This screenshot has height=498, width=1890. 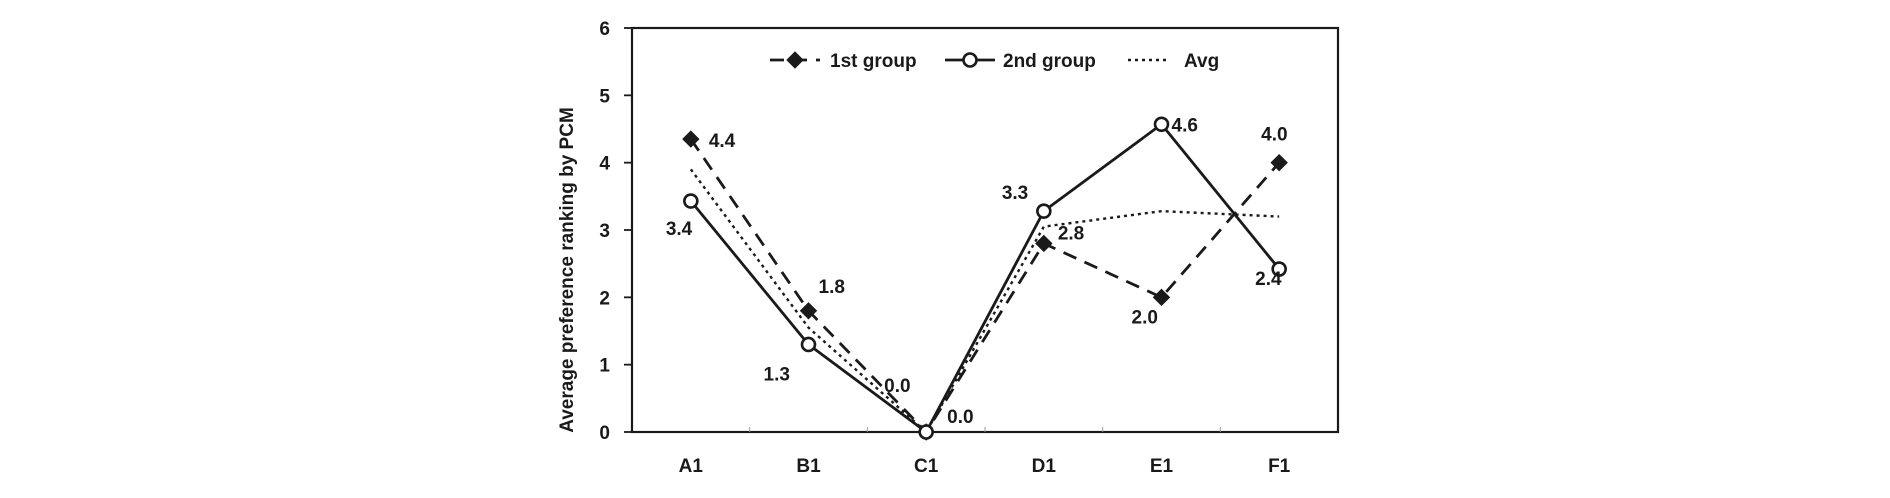 What do you see at coordinates (926, 466) in the screenshot?
I see `x-category-label-c1: C1` at bounding box center [926, 466].